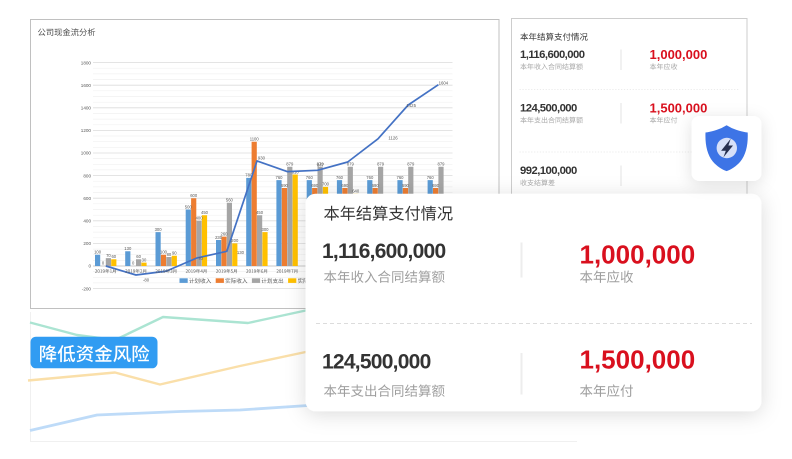 The width and height of the screenshot is (792, 459). Describe the element at coordinates (86, 153) in the screenshot. I see `svg-text: 1000` at that location.